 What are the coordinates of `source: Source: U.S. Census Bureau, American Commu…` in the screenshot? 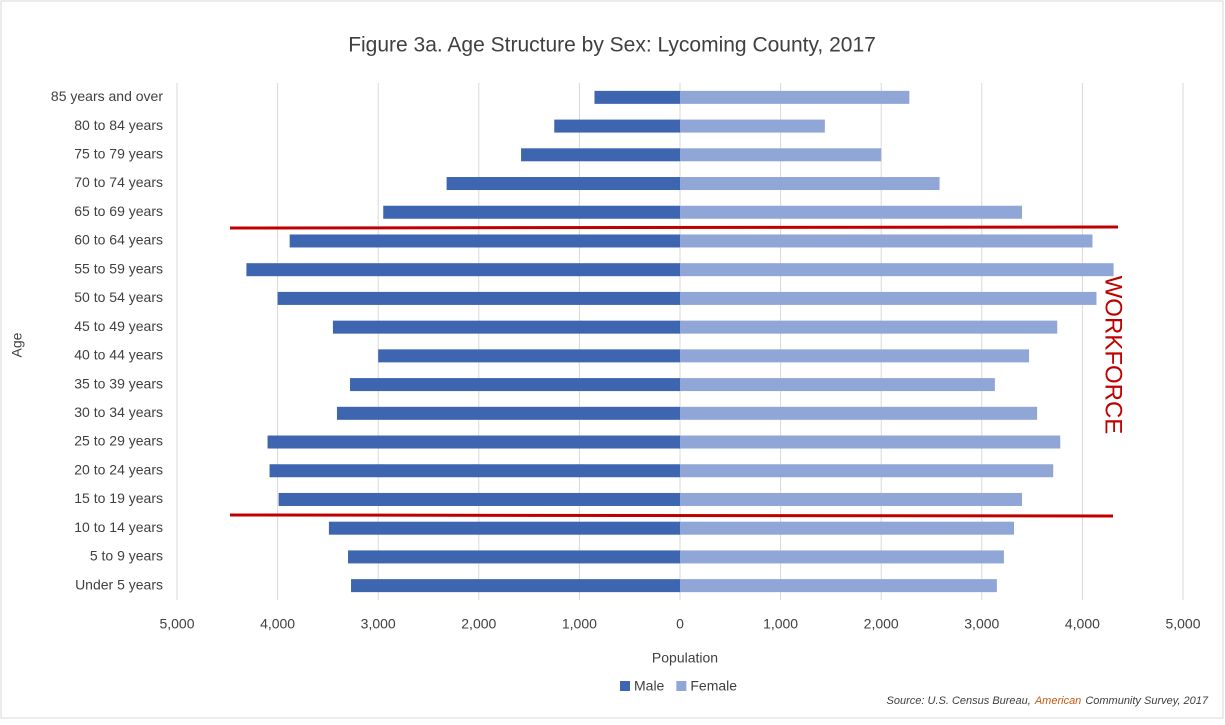 It's located at (1048, 701).